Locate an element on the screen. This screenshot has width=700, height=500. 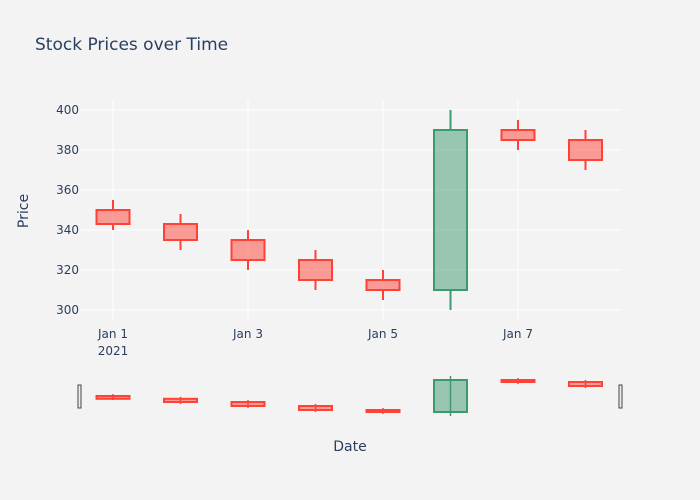
x-tick-label: Jan 3 is located at coordinates (247, 334).